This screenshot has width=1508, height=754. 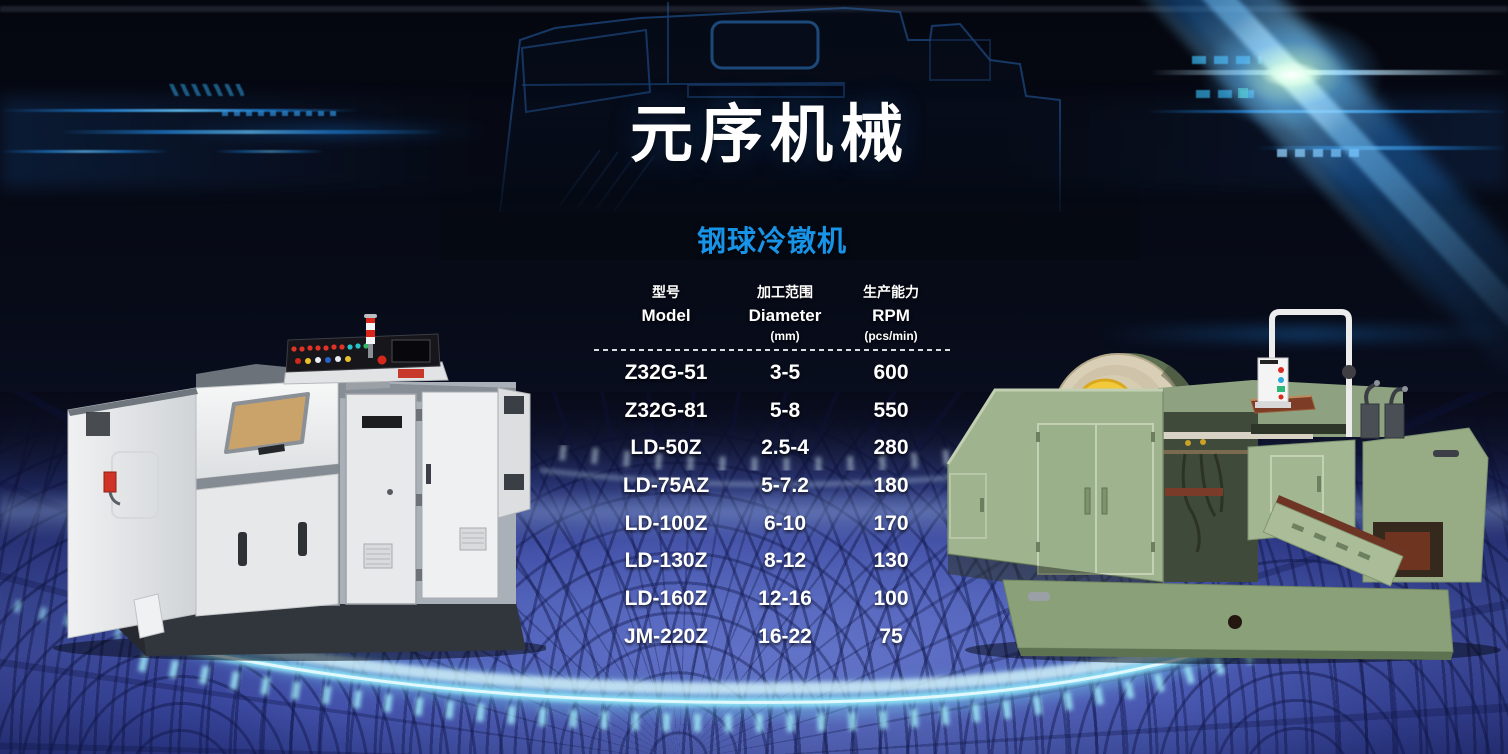 What do you see at coordinates (891, 485) in the screenshot?
I see `rpm-cell: 180` at bounding box center [891, 485].